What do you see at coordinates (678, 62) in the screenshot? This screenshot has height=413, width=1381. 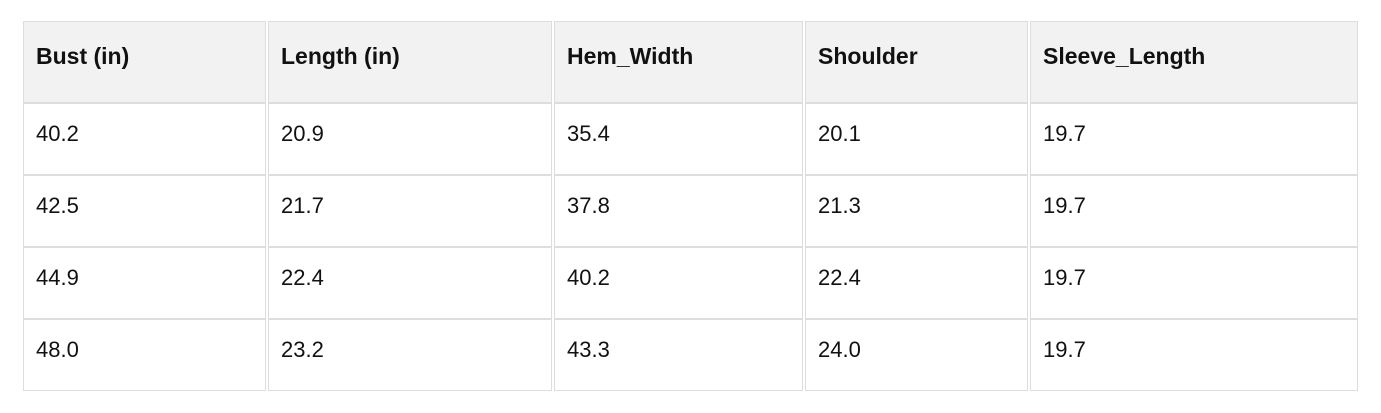 I see `column-header-hem-width: Hem_Width` at bounding box center [678, 62].